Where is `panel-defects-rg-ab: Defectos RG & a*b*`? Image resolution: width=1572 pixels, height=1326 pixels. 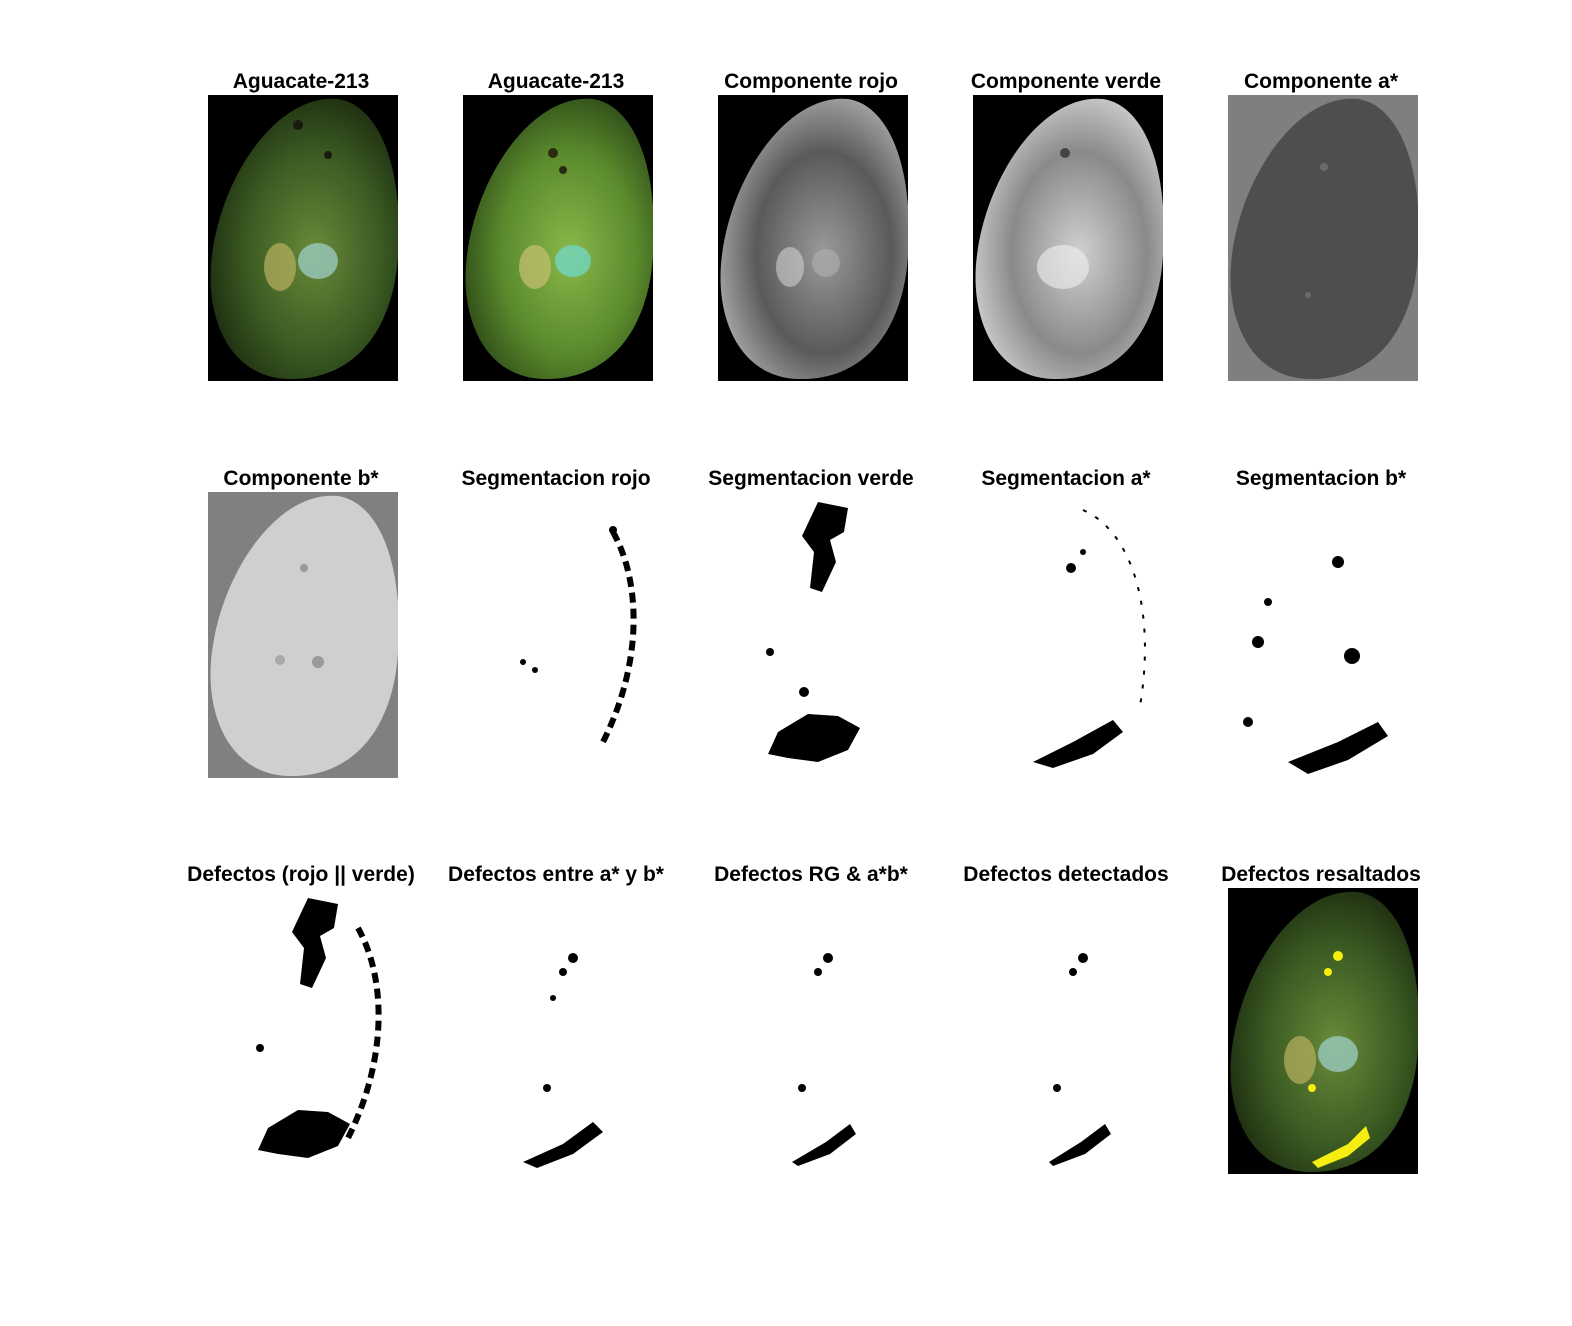
panel-defects-rg-ab: Defectos RG & a*b* is located at coordinates (811, 1023).